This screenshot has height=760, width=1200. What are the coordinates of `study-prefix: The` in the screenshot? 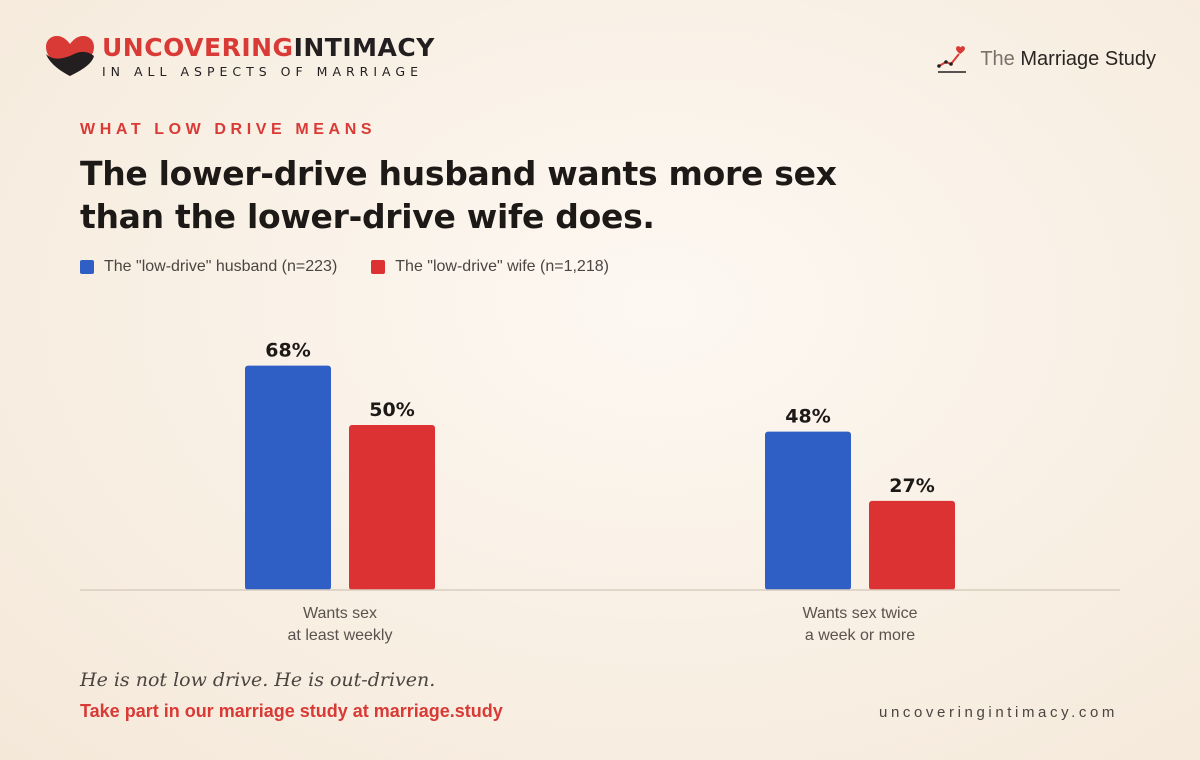 It's located at (997, 58).